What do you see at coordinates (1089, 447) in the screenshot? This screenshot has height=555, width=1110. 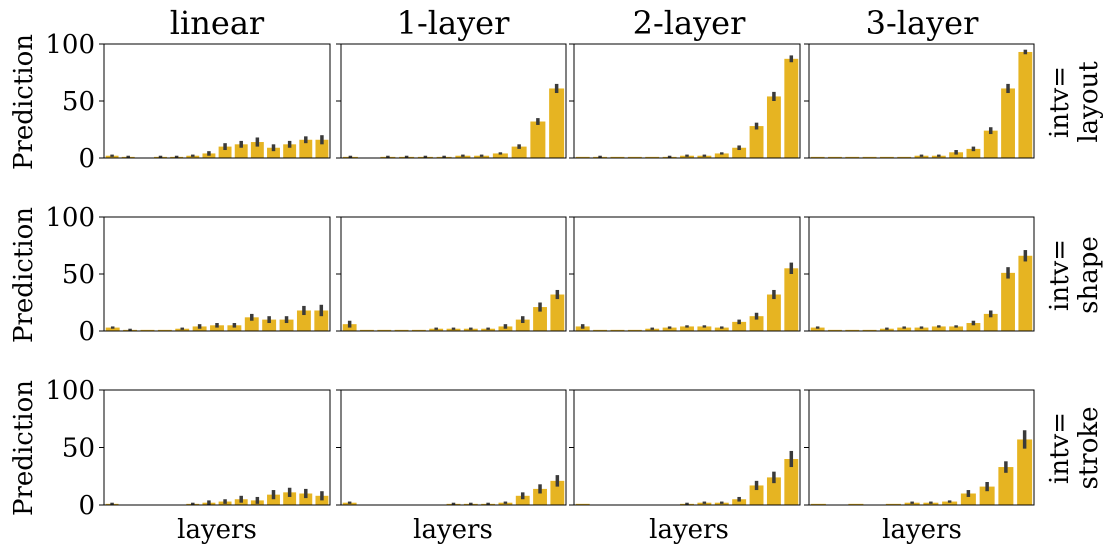 I see `row-label-3-line2: stroke` at bounding box center [1089, 447].